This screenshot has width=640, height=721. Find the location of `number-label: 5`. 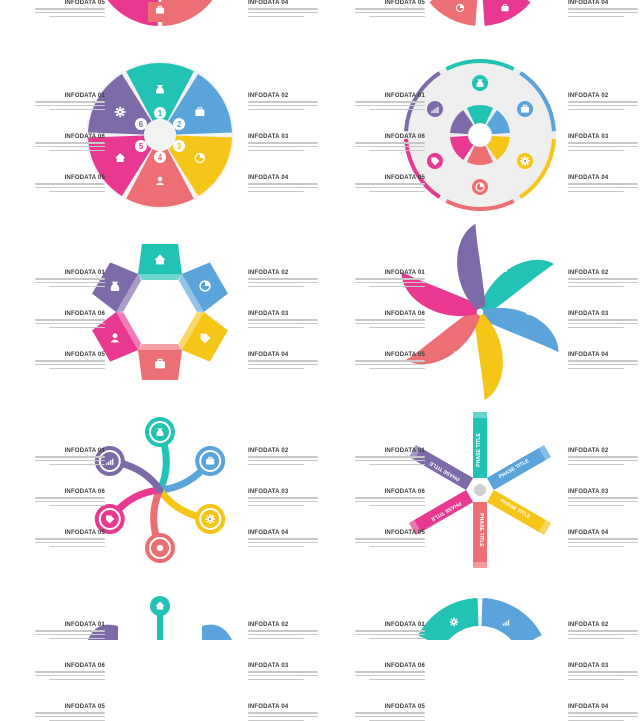

number-label: 5 is located at coordinates (141, 146).